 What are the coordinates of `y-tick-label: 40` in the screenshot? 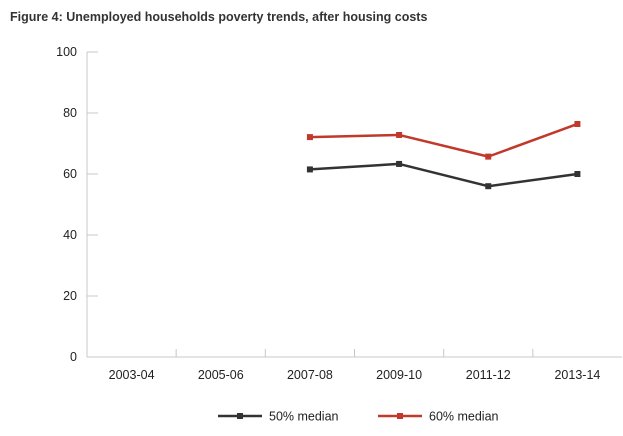 It's located at (70, 235).